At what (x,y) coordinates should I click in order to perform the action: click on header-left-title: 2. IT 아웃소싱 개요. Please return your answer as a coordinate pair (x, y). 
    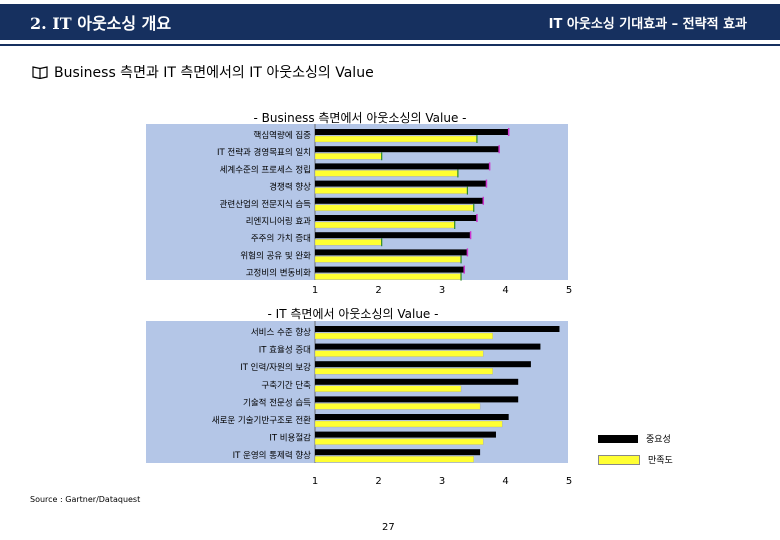
    Looking at the image, I should click on (101, 23).